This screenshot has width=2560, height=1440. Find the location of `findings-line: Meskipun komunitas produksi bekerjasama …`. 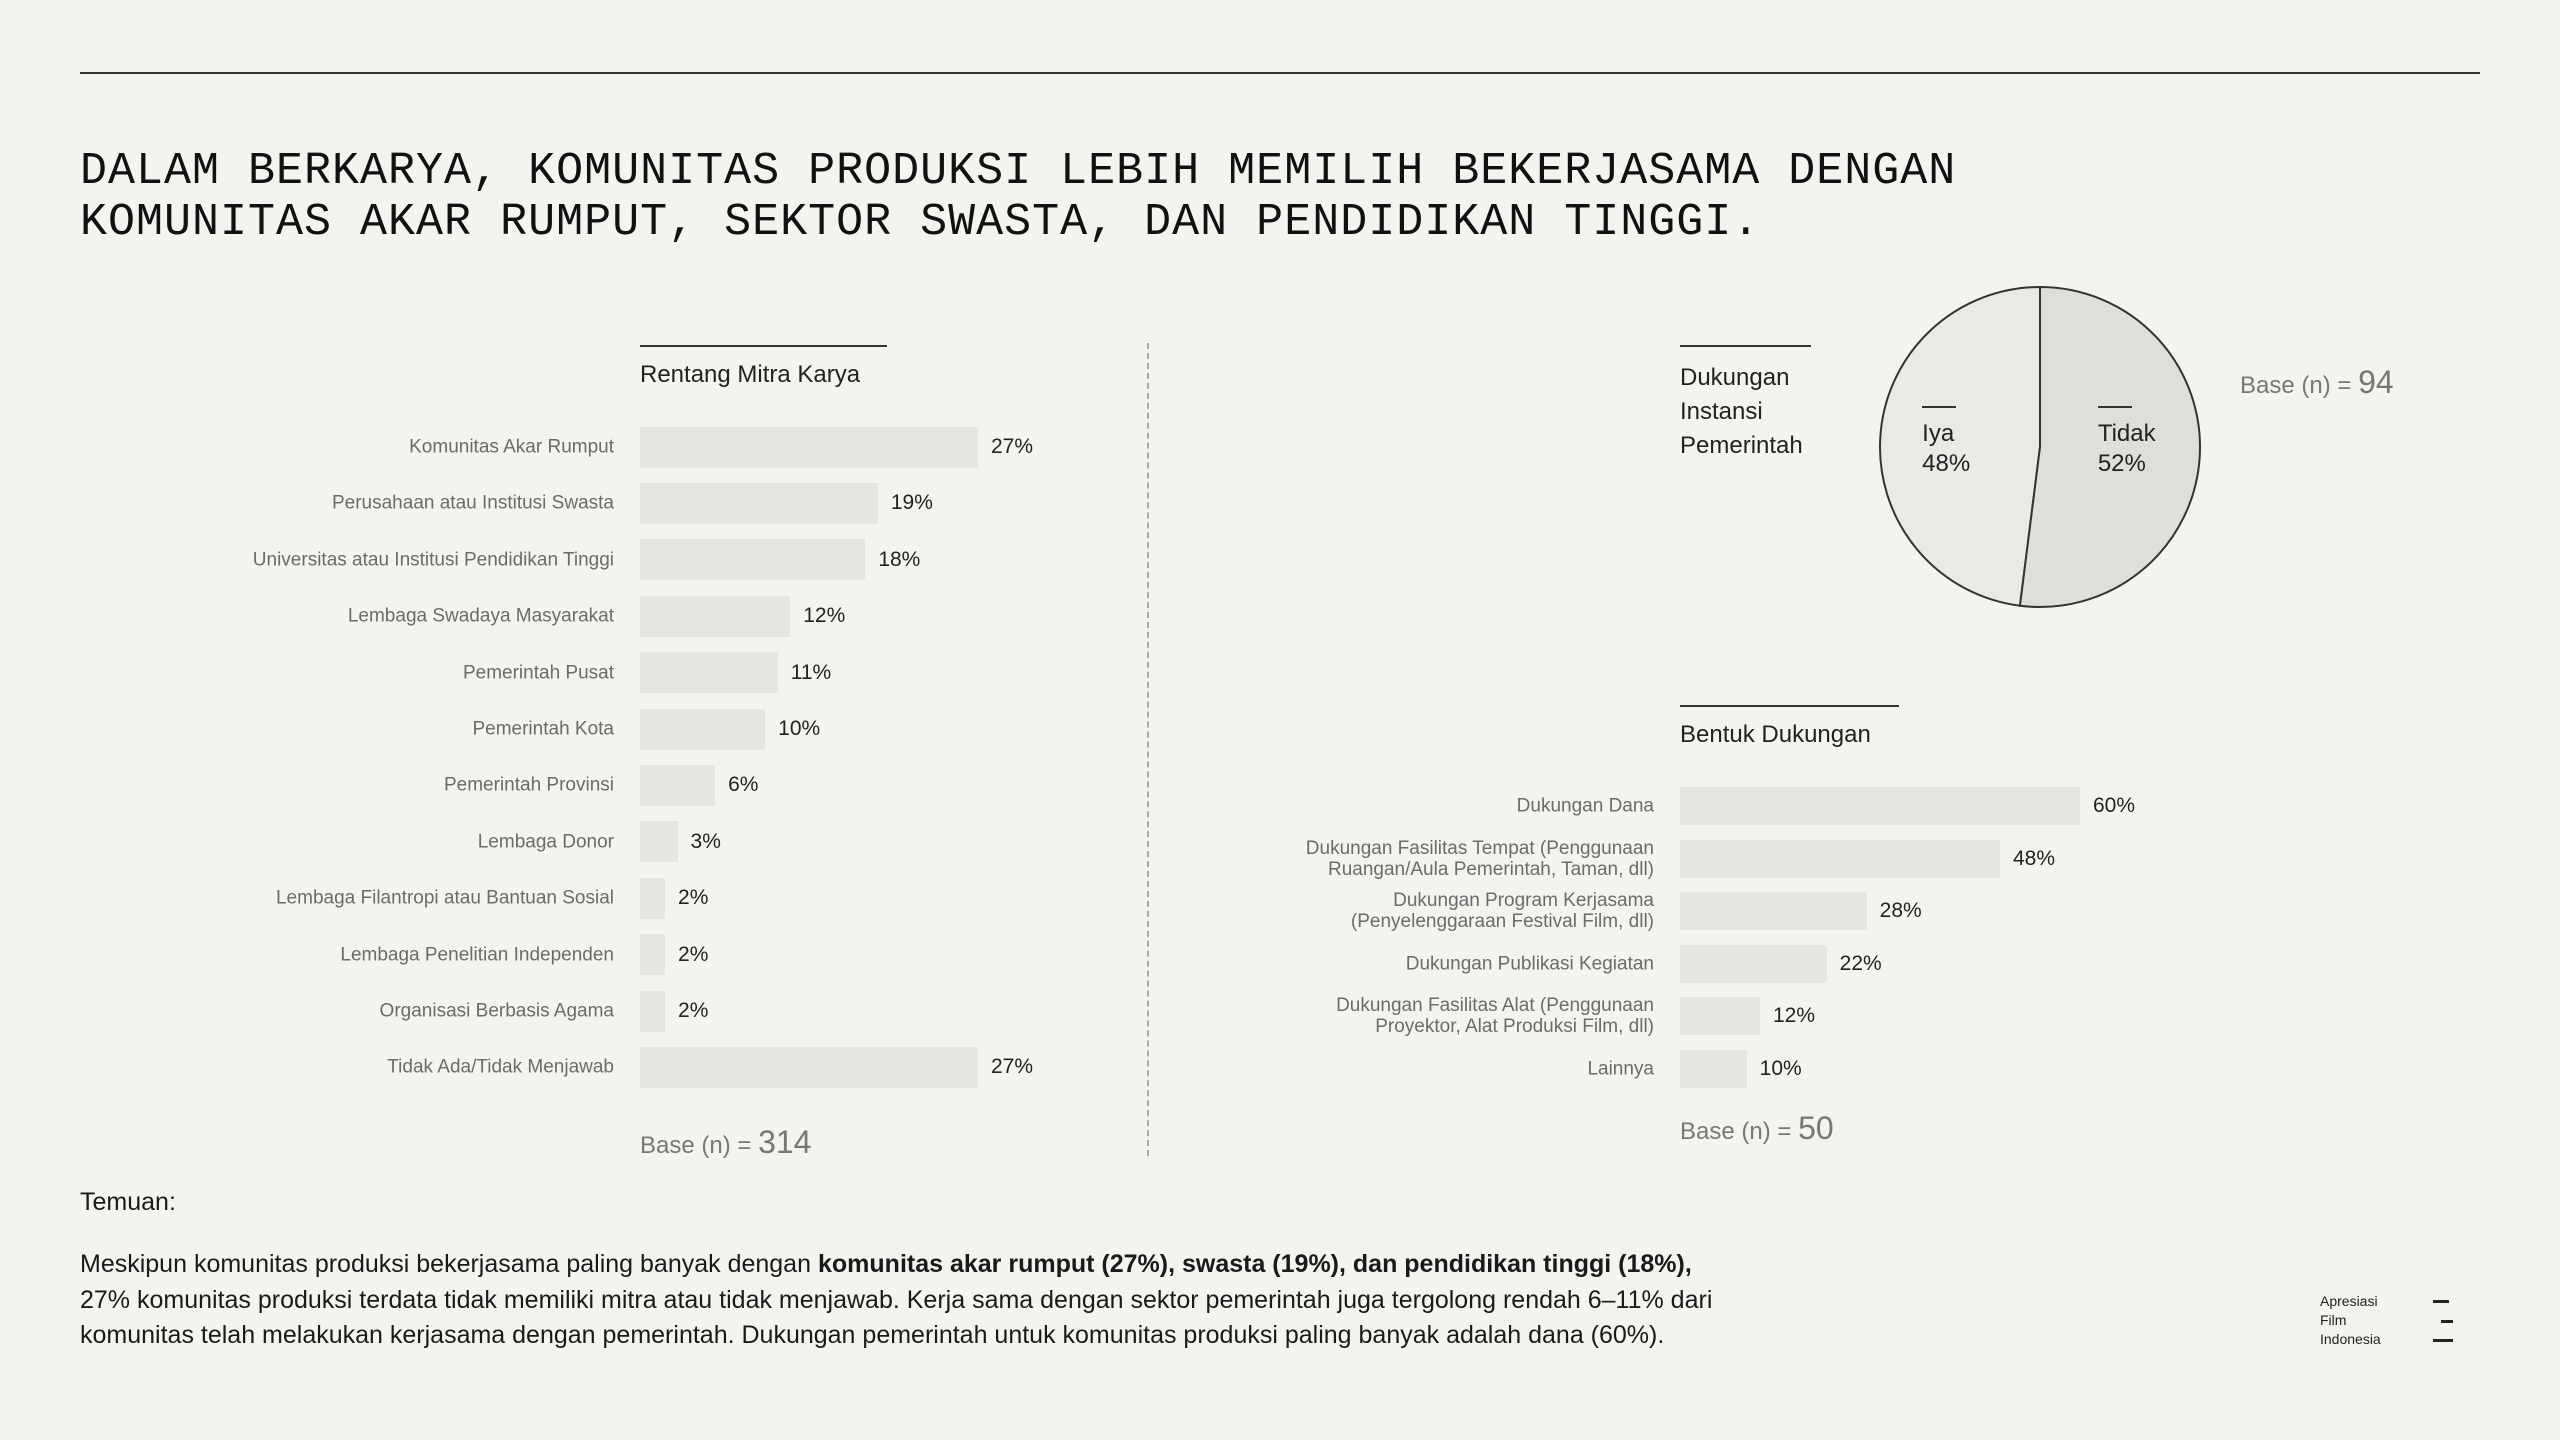

findings-line: Meskipun komunitas produksi bekerjasama … is located at coordinates (886, 1264).